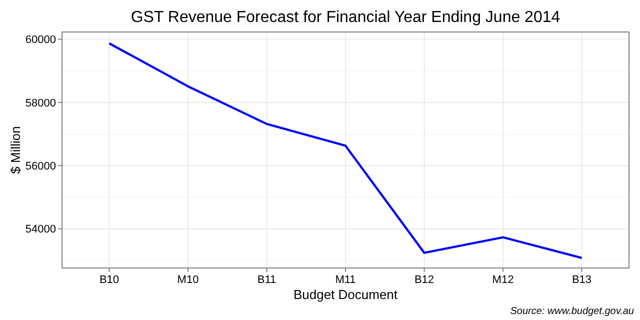 The height and width of the screenshot is (320, 640). I want to click on x-tick-label: B12, so click(424, 280).